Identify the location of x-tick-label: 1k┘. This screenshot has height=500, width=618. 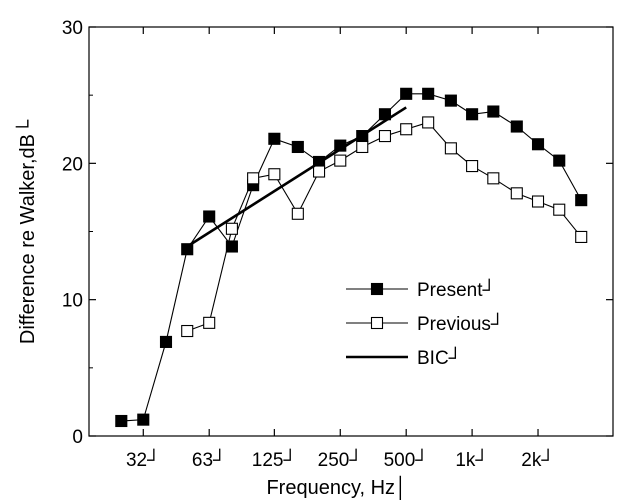
(472, 459).